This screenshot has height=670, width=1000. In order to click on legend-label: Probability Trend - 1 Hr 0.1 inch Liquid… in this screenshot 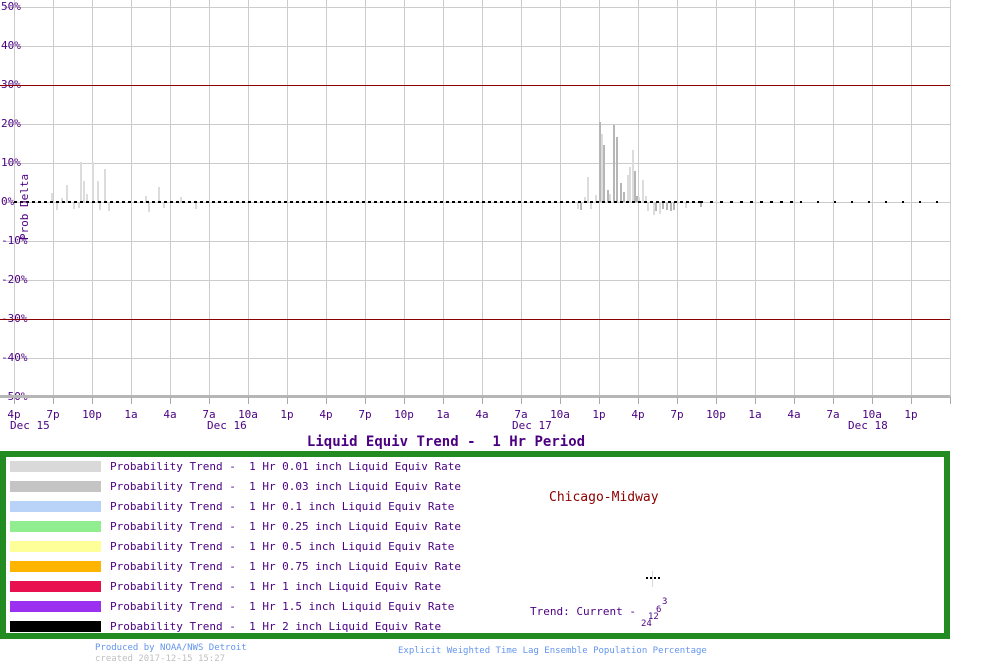, I will do `click(282, 506)`.